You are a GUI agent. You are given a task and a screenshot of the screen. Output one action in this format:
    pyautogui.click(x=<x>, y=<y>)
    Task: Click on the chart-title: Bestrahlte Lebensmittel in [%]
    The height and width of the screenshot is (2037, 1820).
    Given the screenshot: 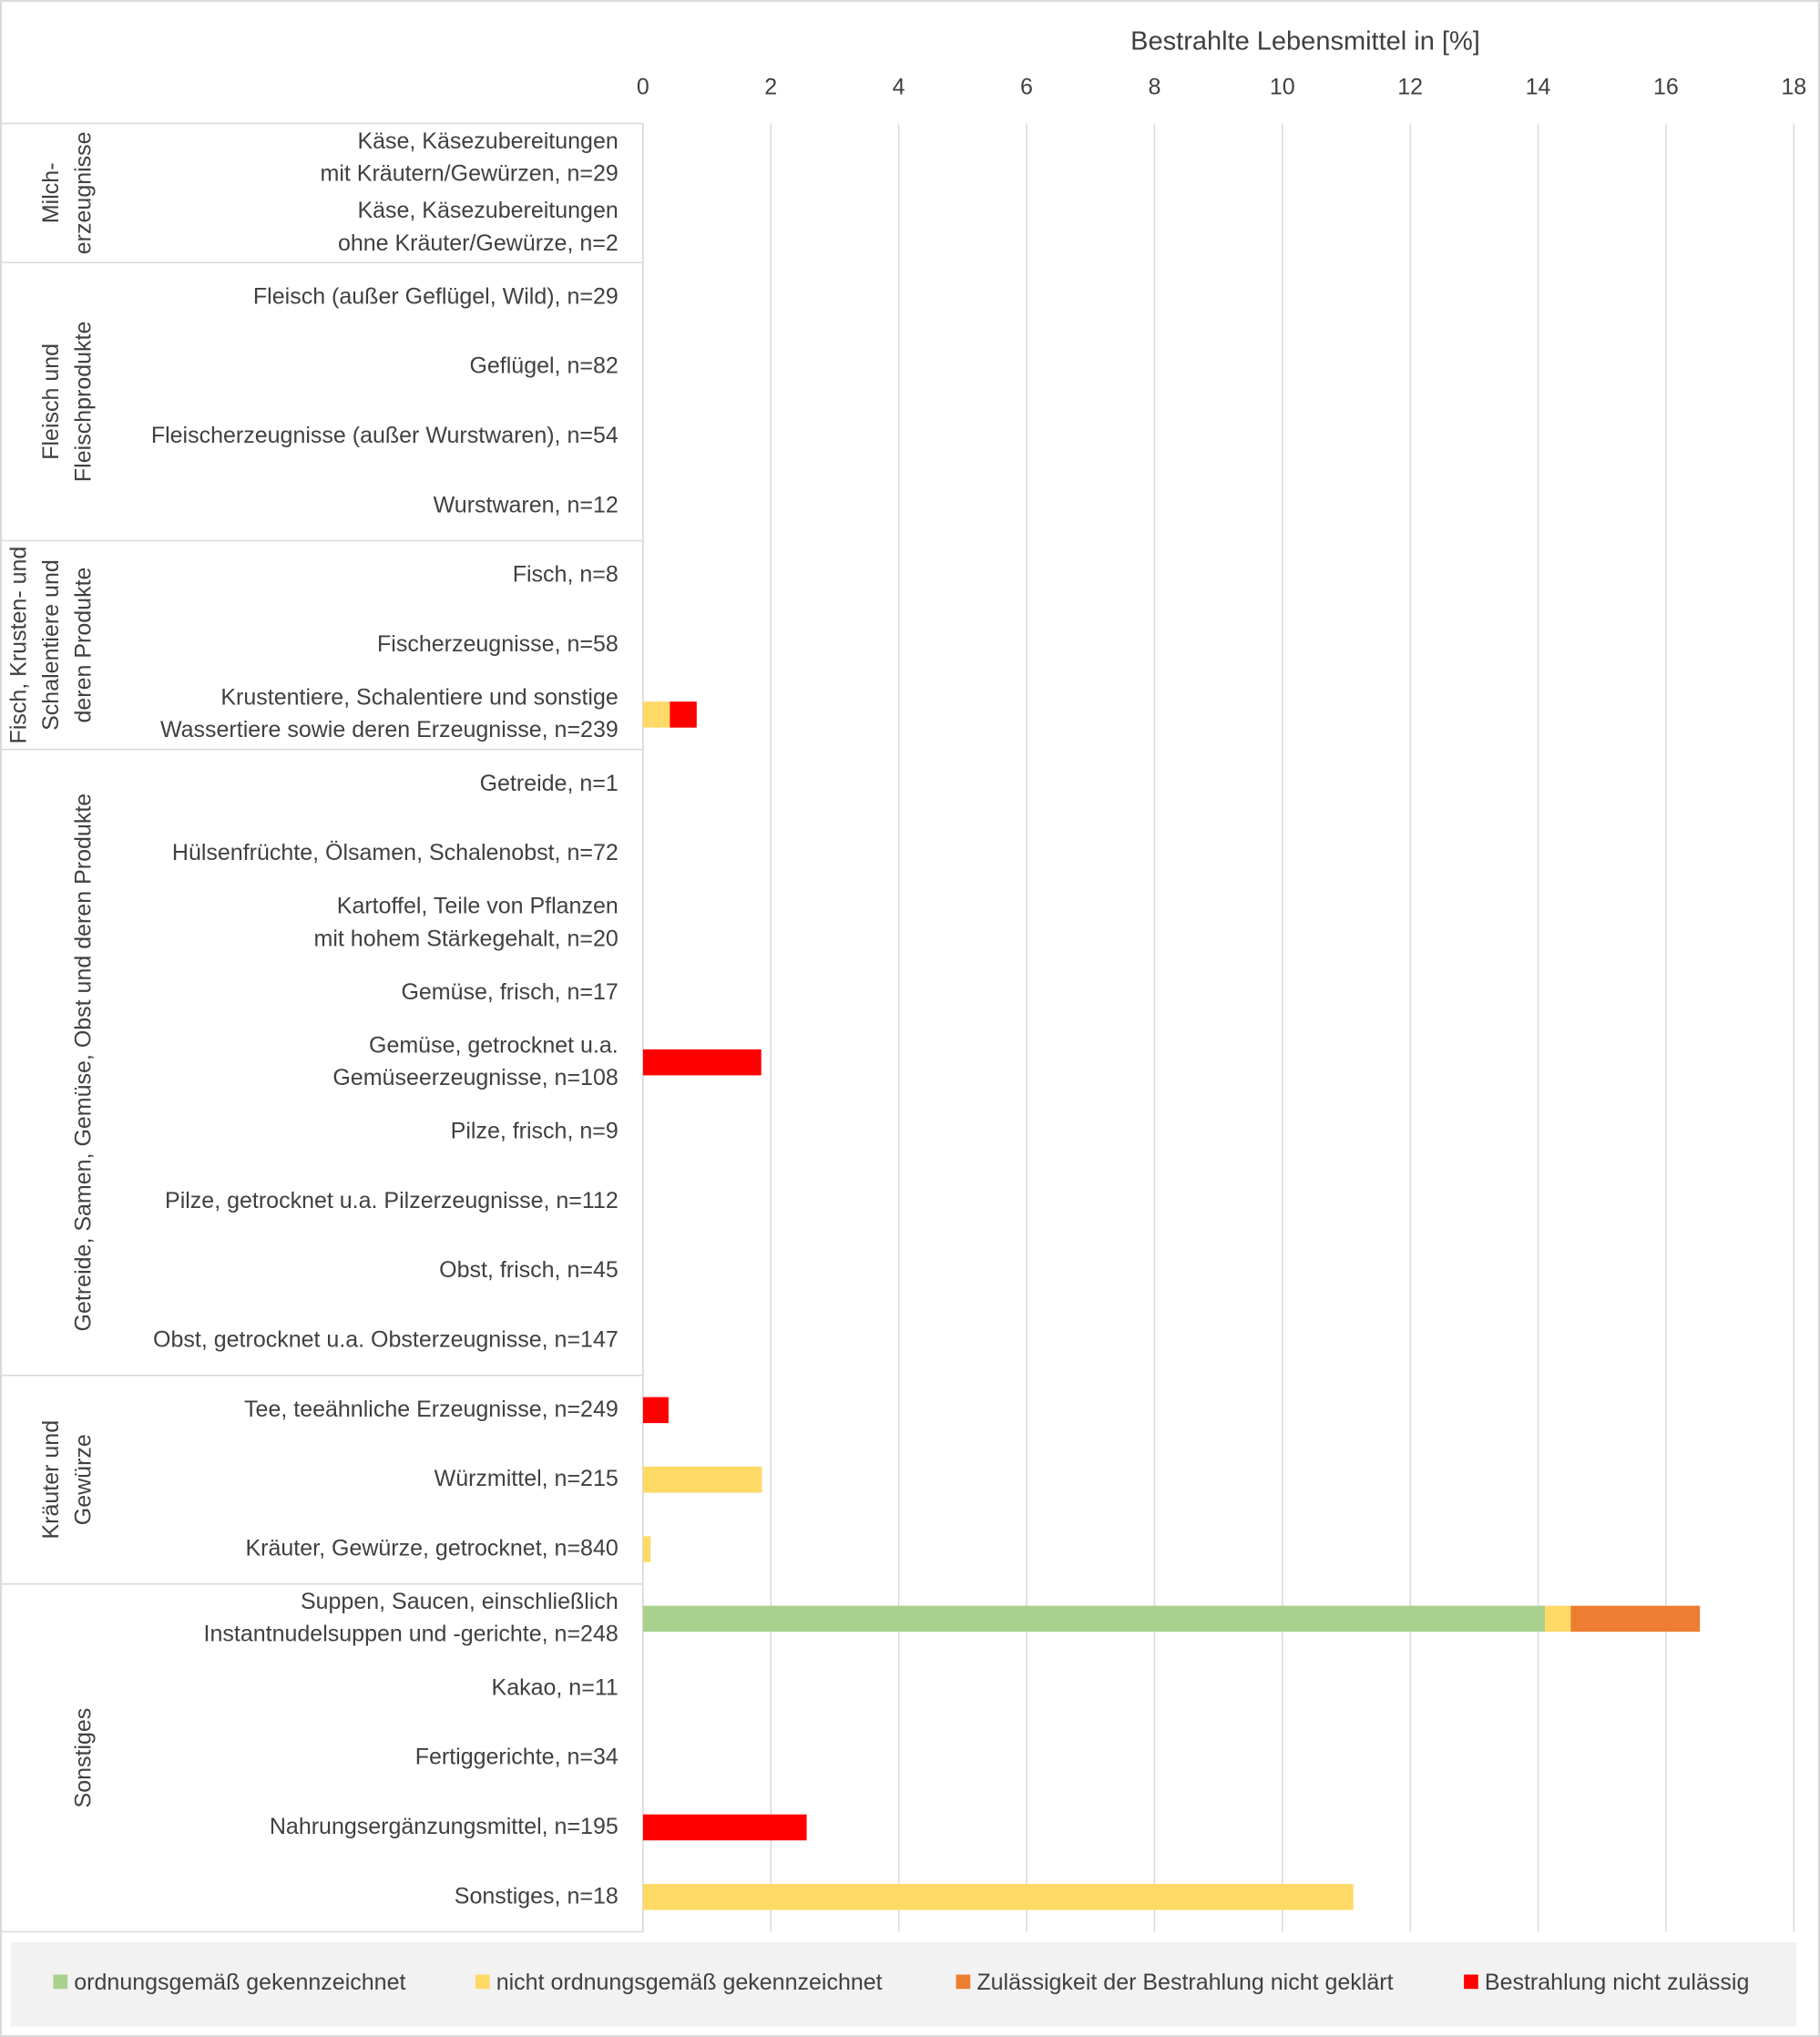 What is the action you would take?
    pyautogui.click(x=1305, y=42)
    